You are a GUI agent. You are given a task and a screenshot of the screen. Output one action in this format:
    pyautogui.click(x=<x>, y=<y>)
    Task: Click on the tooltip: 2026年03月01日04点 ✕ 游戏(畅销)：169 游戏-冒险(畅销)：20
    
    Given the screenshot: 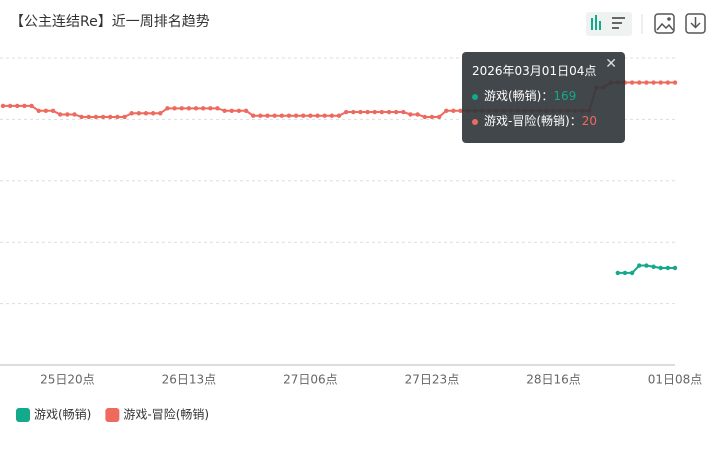 What is the action you would take?
    pyautogui.click(x=543, y=97)
    